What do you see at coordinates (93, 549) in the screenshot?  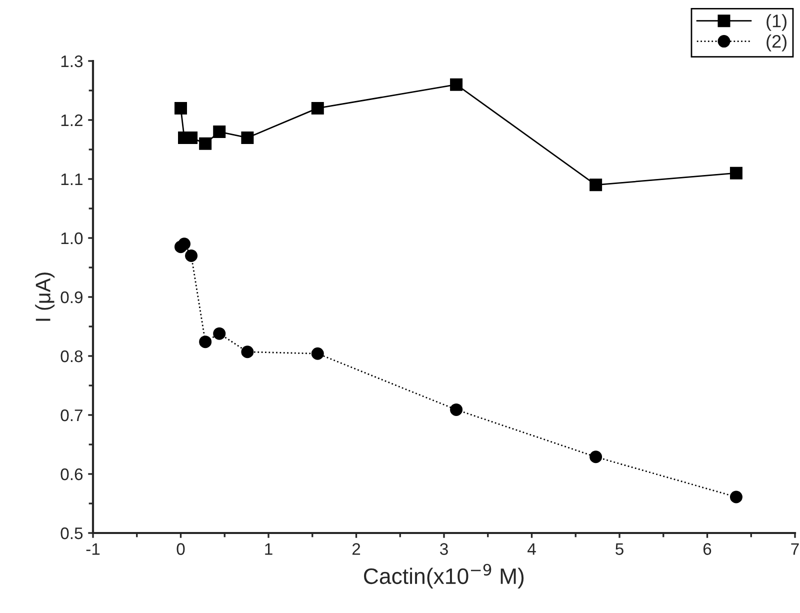 I see `x-tick-label: -1` at bounding box center [93, 549].